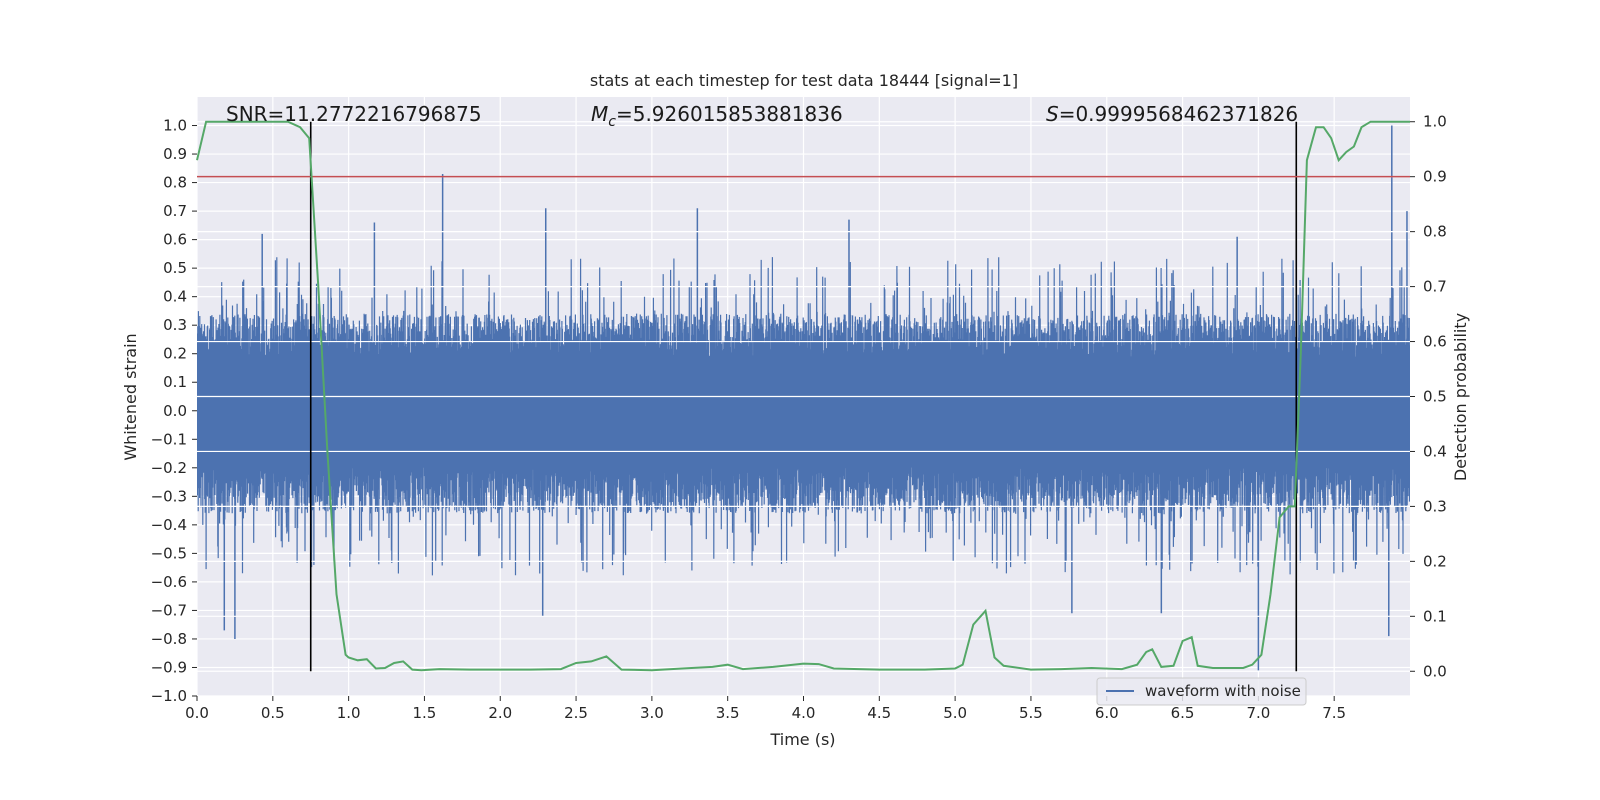 This screenshot has height=800, width=1600. Describe the element at coordinates (955, 713) in the screenshot. I see `x-tick-label: 5.0` at that location.